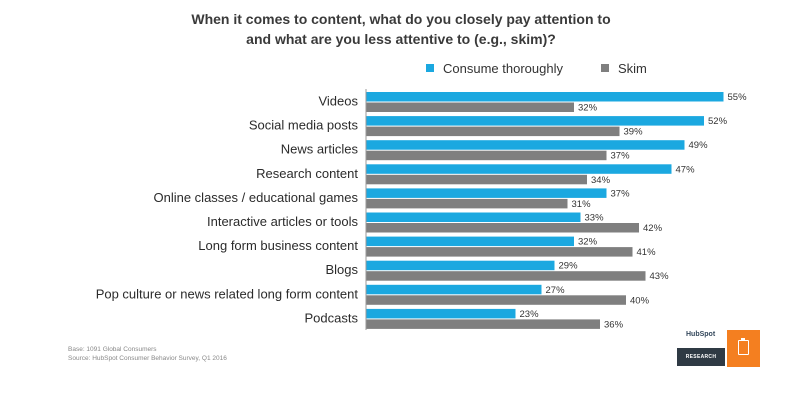  Describe the element at coordinates (660, 276) in the screenshot. I see `data-label-skim: 43%` at that location.